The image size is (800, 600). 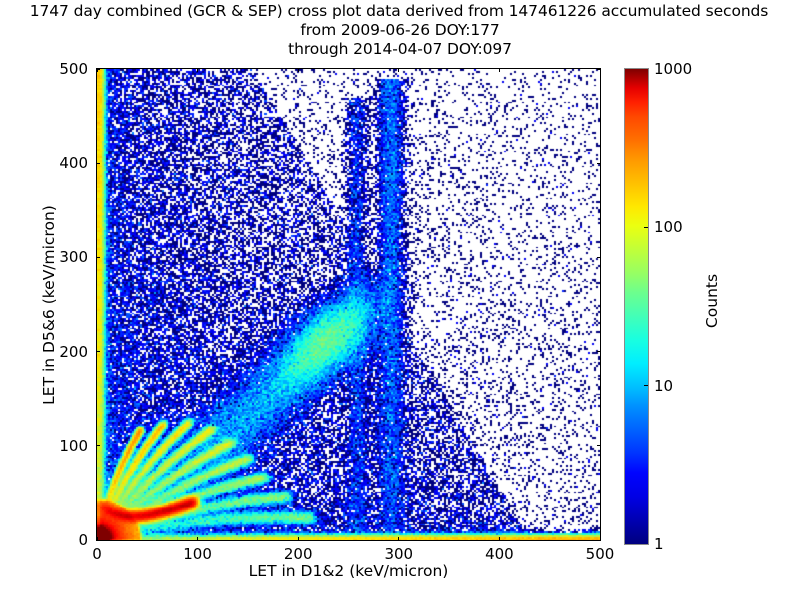 I want to click on y-axis-label: LET in D5&6 (keV/micron), so click(x=49, y=305).